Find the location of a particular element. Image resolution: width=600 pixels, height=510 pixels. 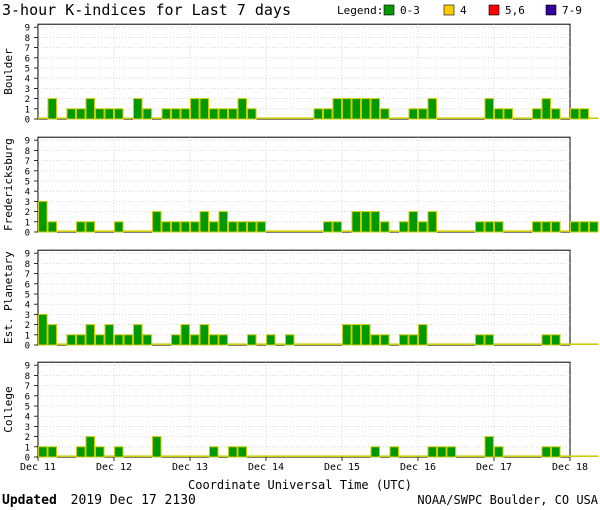

footer-updated-label: Updated is located at coordinates (29, 500).